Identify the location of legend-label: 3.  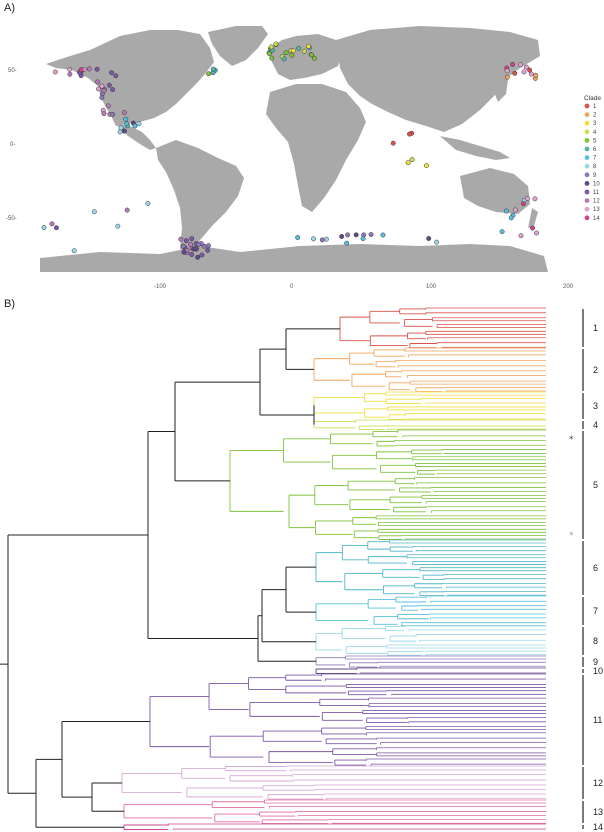
(595, 124).